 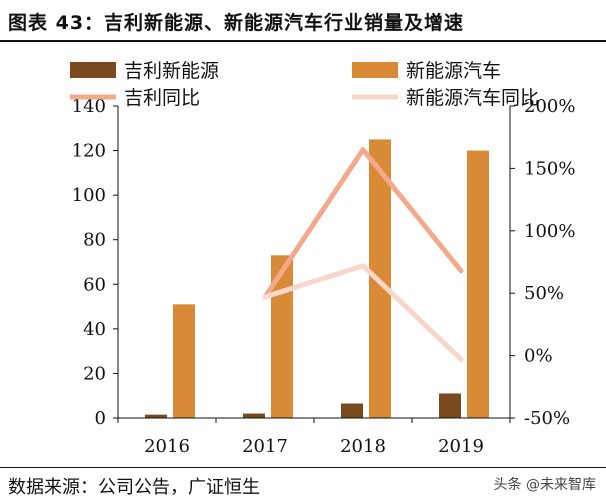 I want to click on source-note: 数据来源：公司公告，广证恒生, so click(x=134, y=487).